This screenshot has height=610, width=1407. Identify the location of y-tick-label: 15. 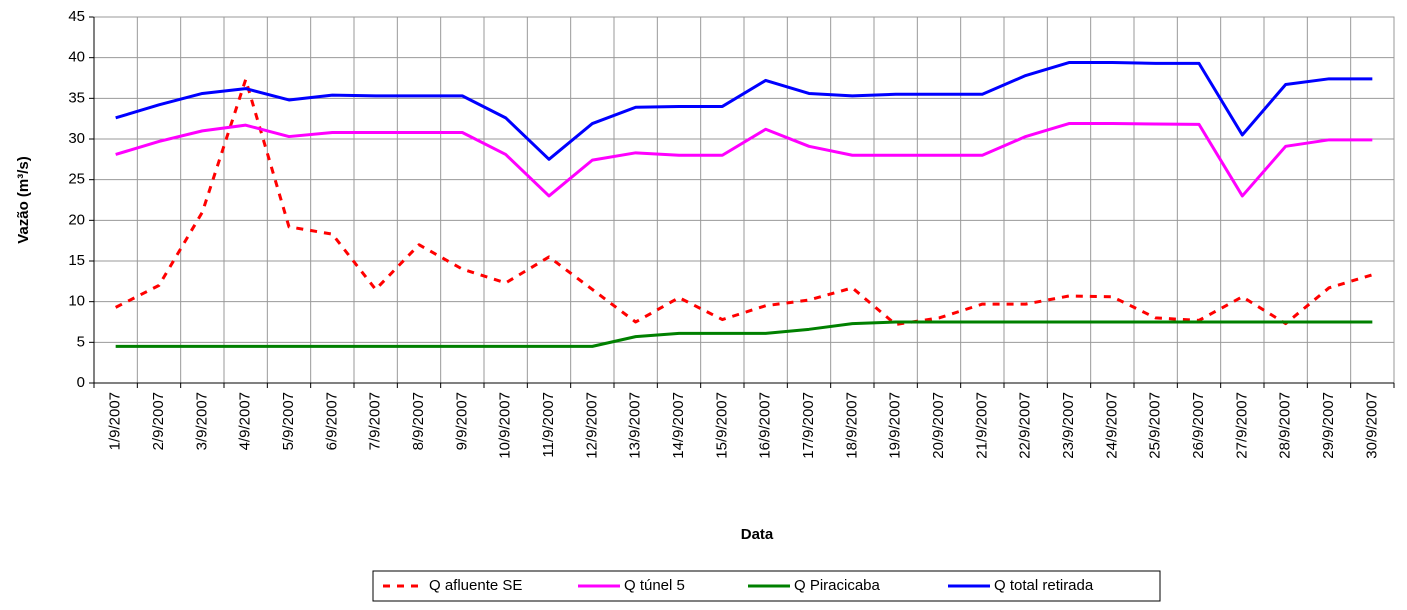
(76, 260).